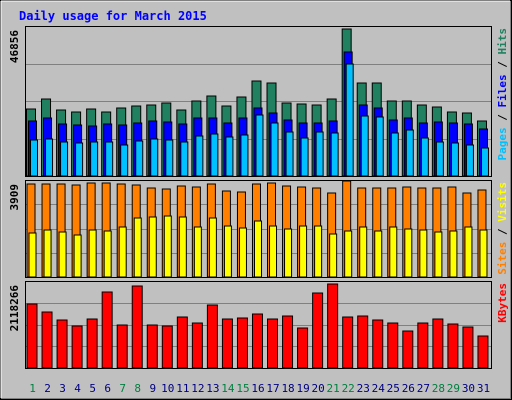 This screenshot has height=400, width=512. What do you see at coordinates (408, 388) in the screenshot?
I see `x-tick-label-day-26: 26` at bounding box center [408, 388].